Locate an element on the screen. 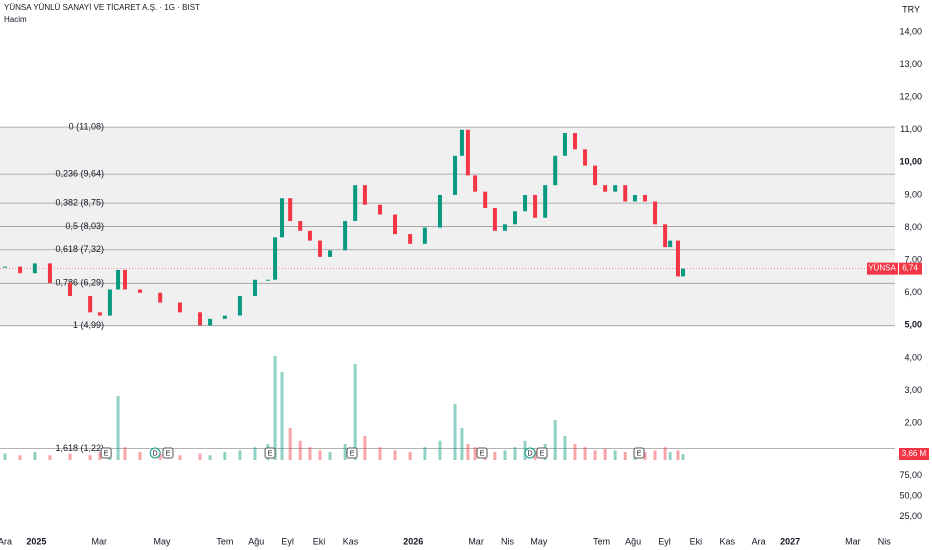  x-tick-label: 2027 is located at coordinates (790, 541).